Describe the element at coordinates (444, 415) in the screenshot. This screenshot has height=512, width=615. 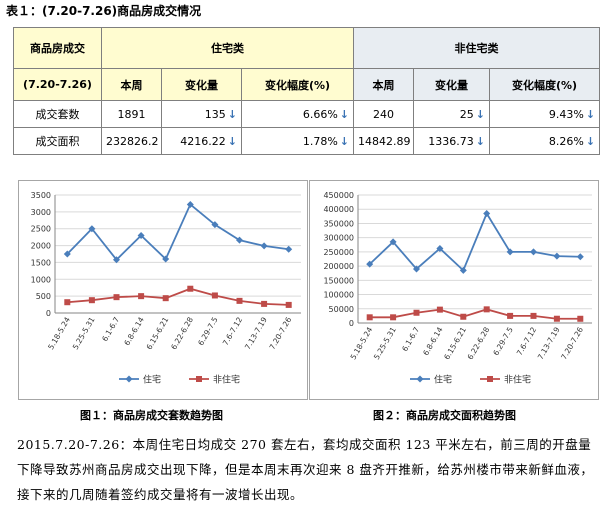
I see `figure-caption-area: 图２：商品房成交面积趋势图` at that location.